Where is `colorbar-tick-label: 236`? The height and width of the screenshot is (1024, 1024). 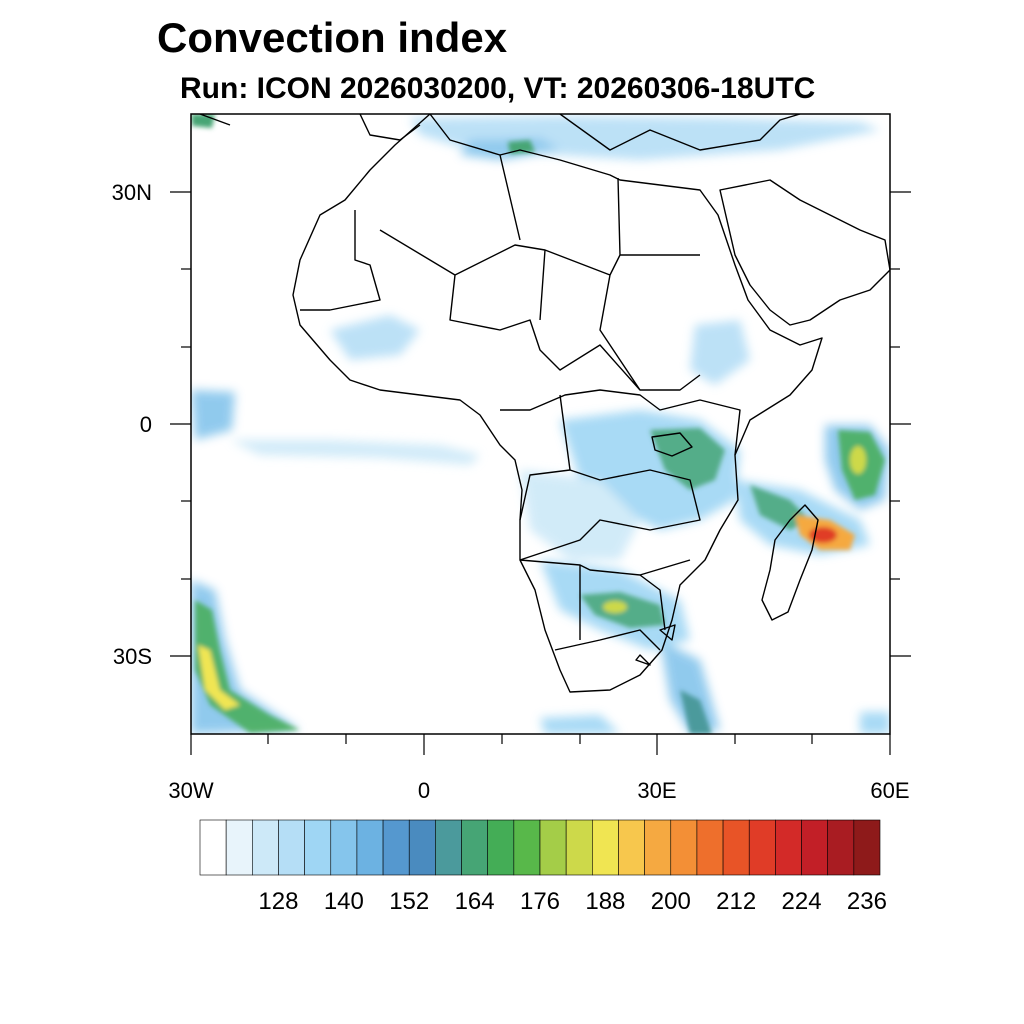 colorbar-tick-label: 236 is located at coordinates (866, 901).